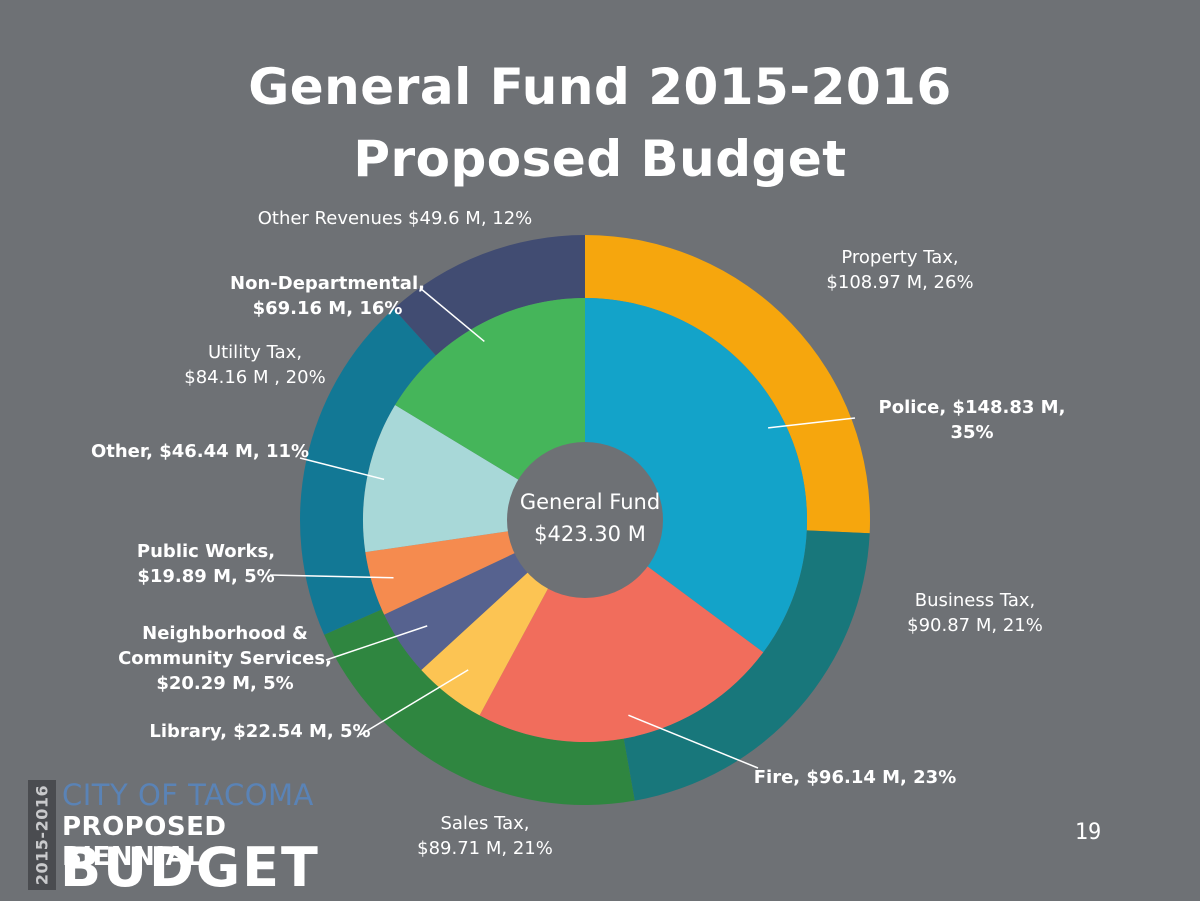 The image size is (1200, 901). I want to click on leader-line-fire, so click(693, 741).